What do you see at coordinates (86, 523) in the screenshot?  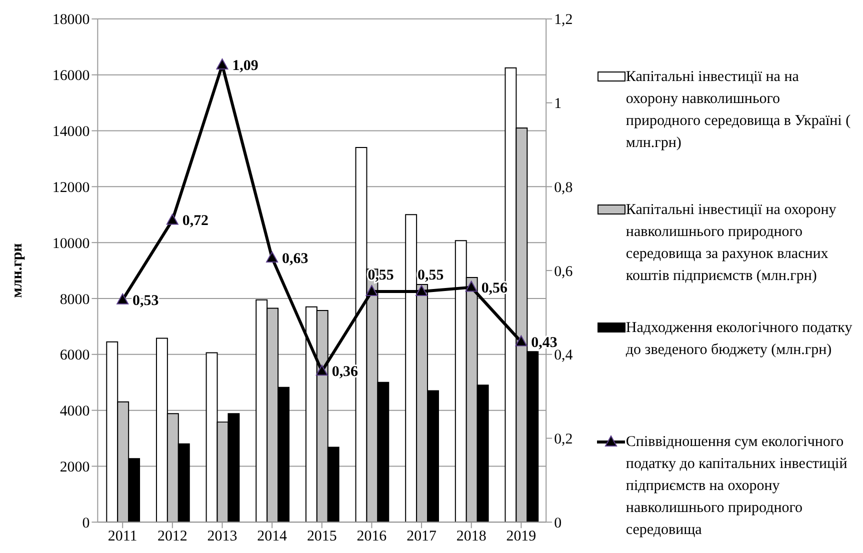 I see `y-tick-label: 0` at bounding box center [86, 523].